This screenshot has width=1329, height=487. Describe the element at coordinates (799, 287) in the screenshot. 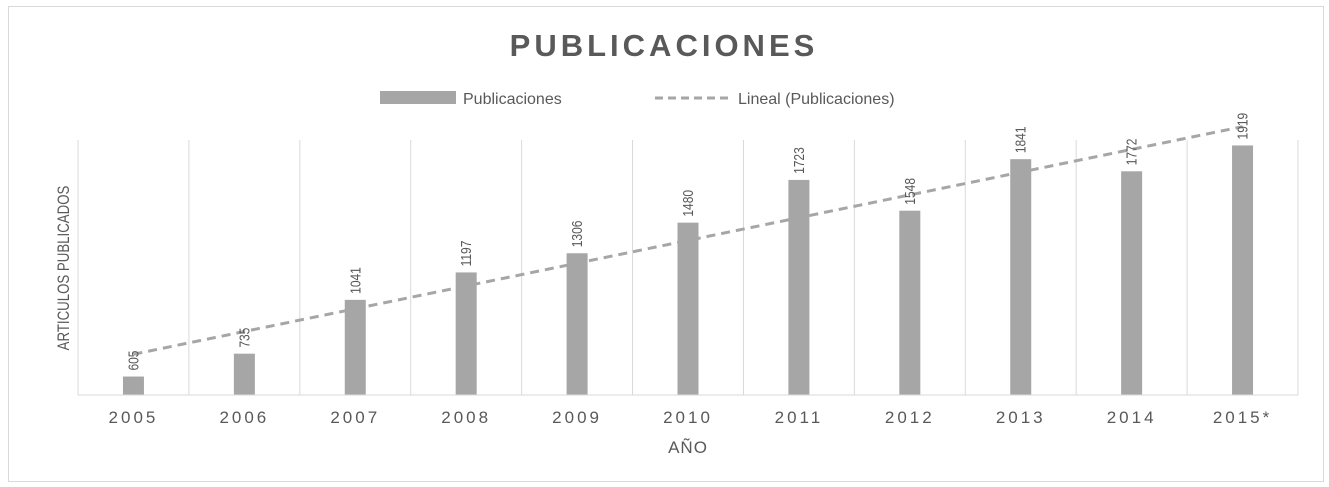

I see `bar-2011` at that location.